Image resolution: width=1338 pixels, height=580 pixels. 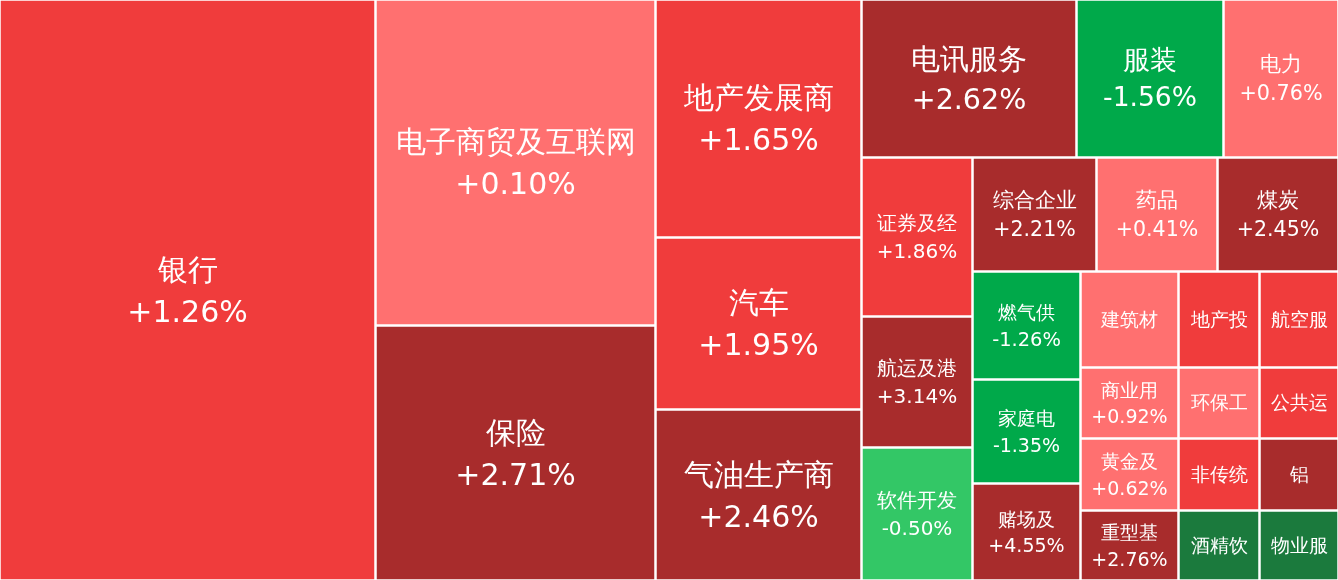 I want to click on category-label: 电子商贸及互联网, so click(x=515, y=141).